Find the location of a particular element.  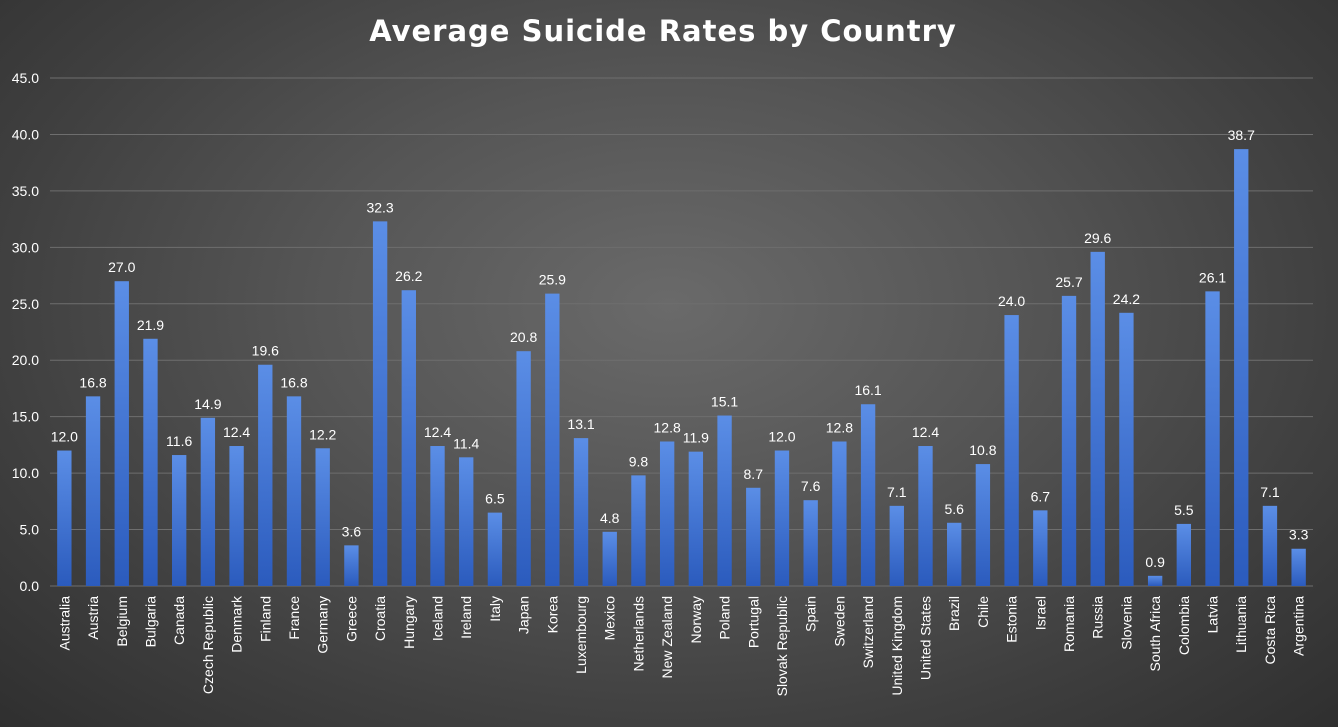

bar-belgium is located at coordinates (121, 433).